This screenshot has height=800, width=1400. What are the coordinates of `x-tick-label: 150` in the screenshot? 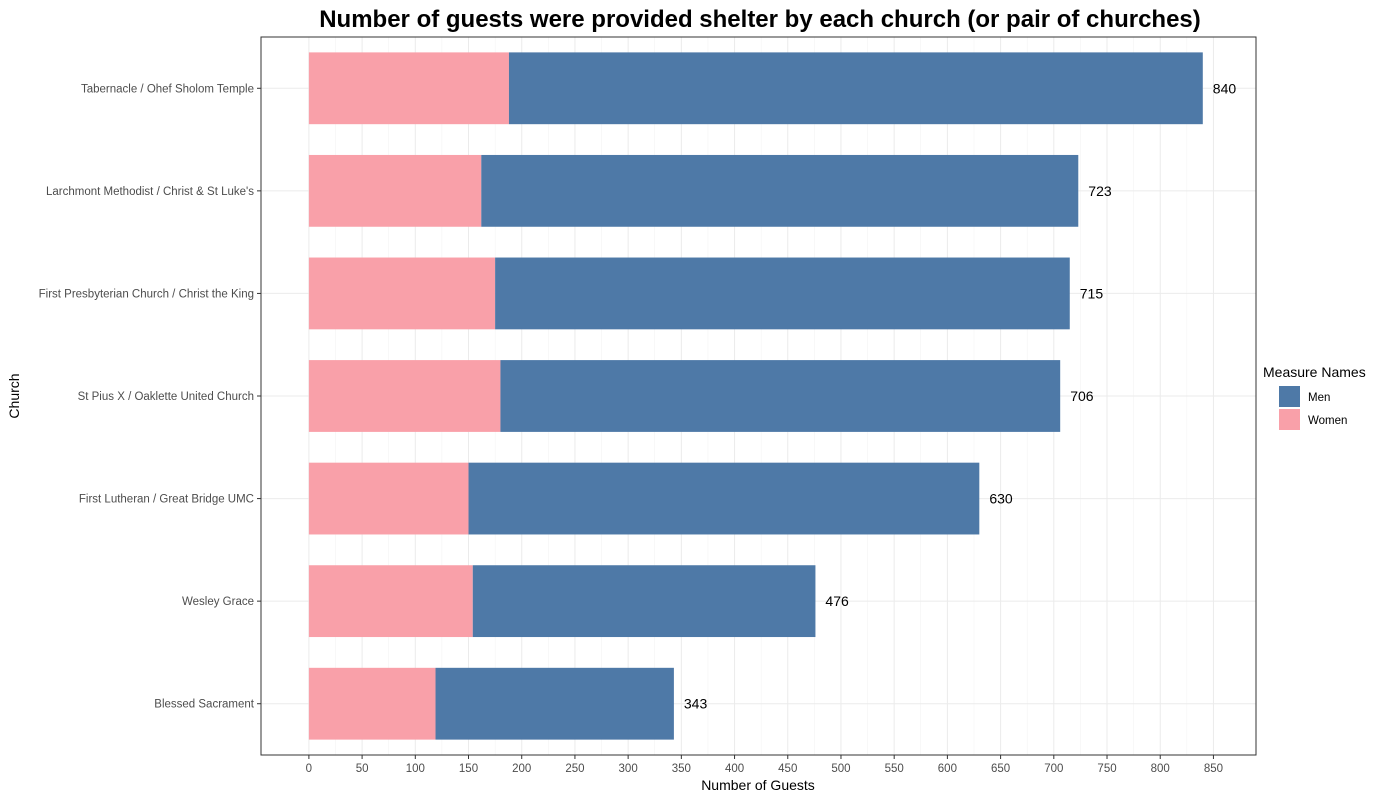 It's located at (468, 769).